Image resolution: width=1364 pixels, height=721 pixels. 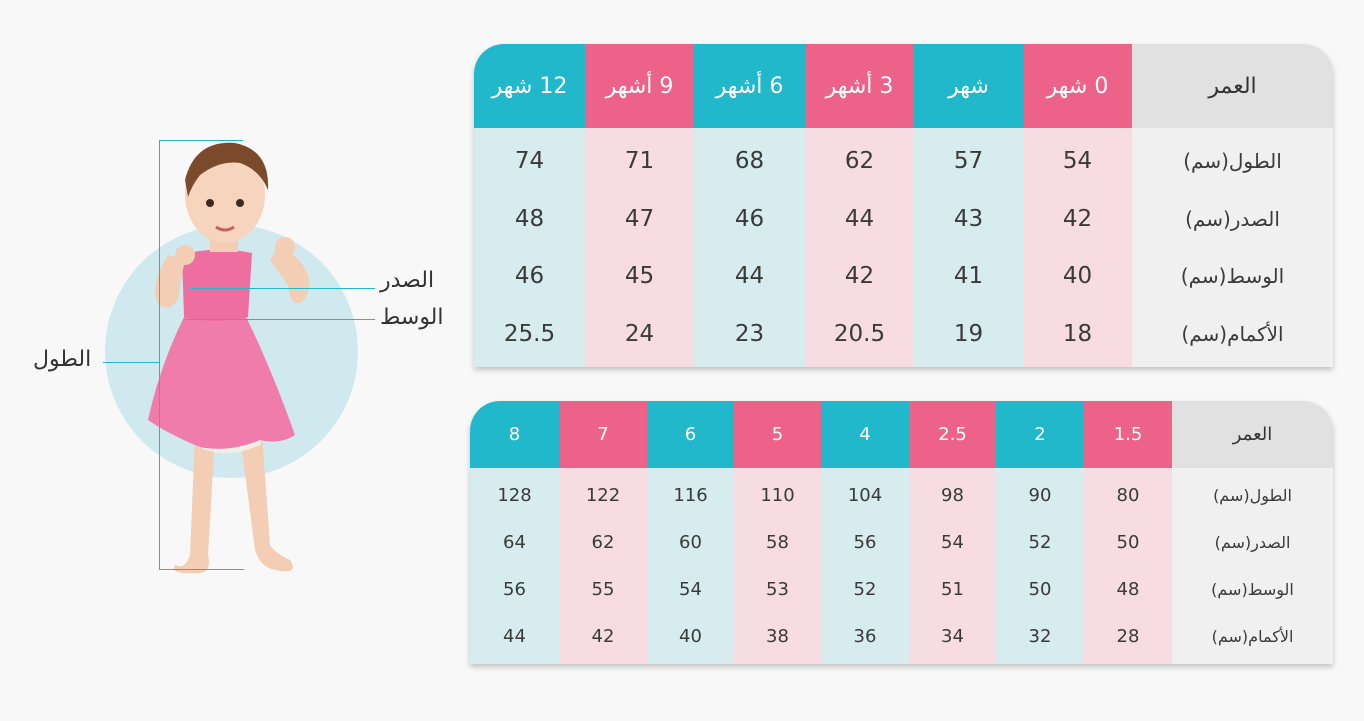 I want to click on value-cell: 34, so click(x=952, y=636).